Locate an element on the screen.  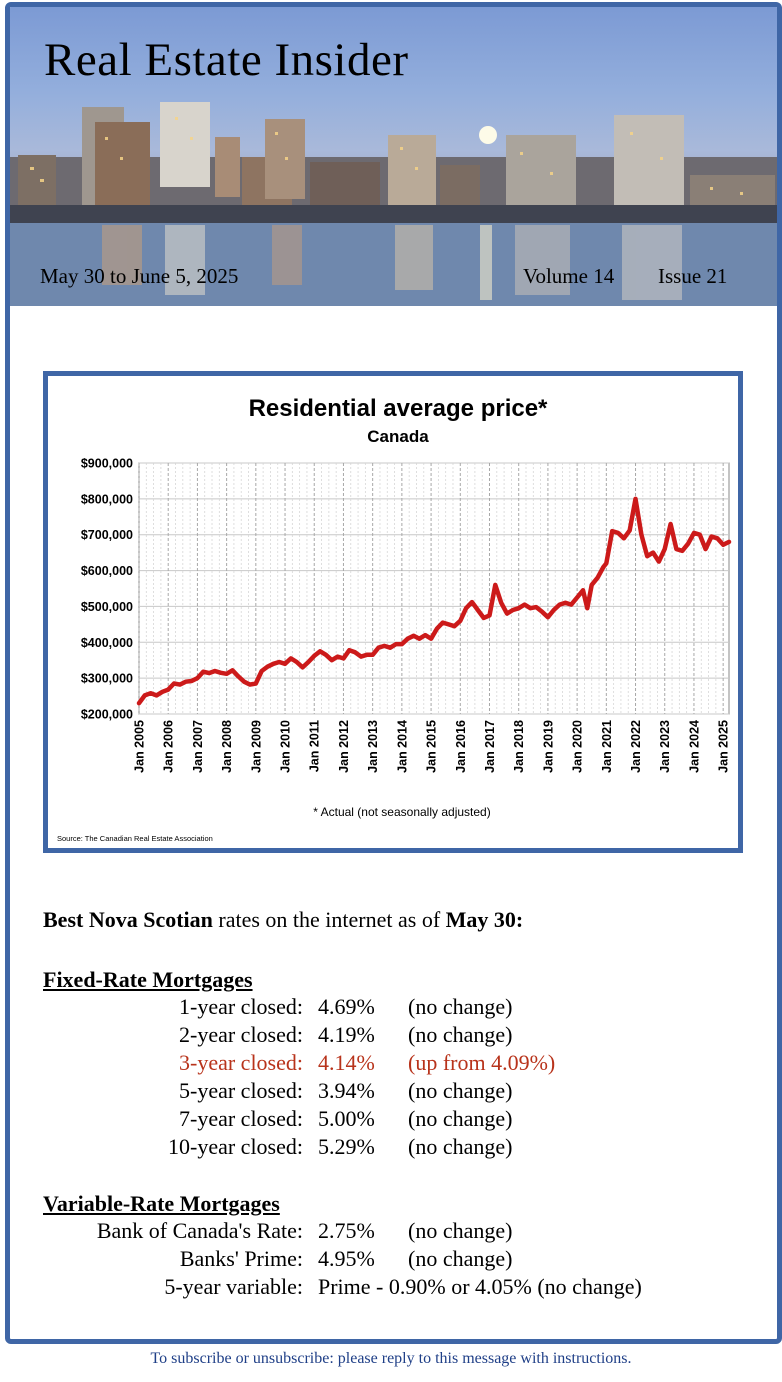
x-tick-label: Jan 2018 is located at coordinates (519, 746).